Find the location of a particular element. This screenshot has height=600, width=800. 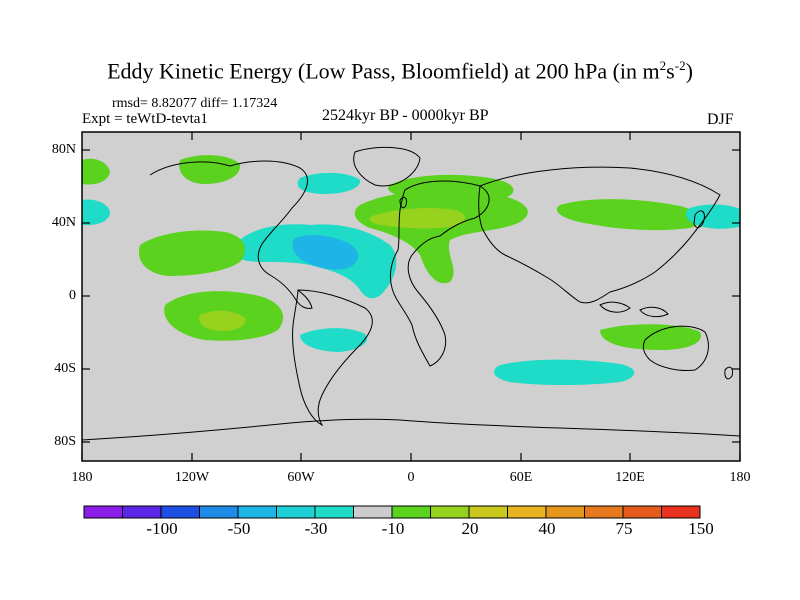

field-negative-canada is located at coordinates (329, 183).